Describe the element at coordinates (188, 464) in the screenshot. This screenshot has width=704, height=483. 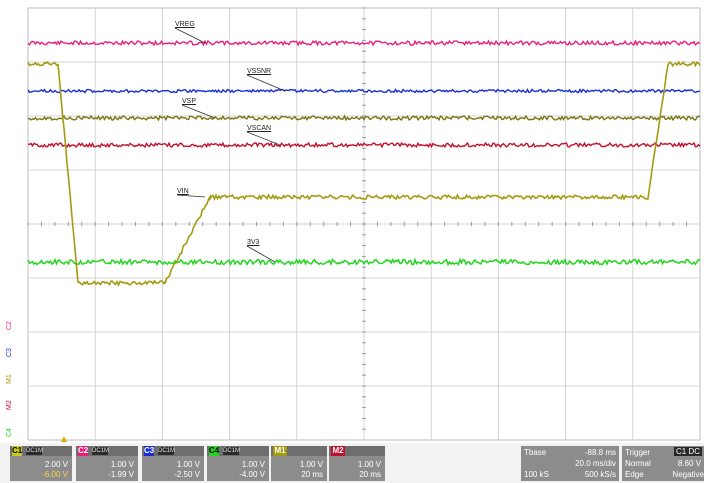
I see `channel-scale-c3: 1.00 V` at that location.